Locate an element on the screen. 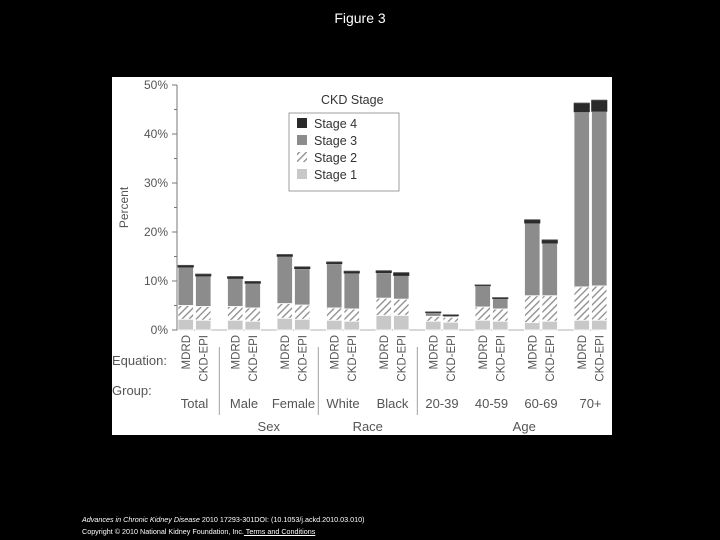  journal-name: Advances in Chronic Kidney Disease is located at coordinates (141, 519).